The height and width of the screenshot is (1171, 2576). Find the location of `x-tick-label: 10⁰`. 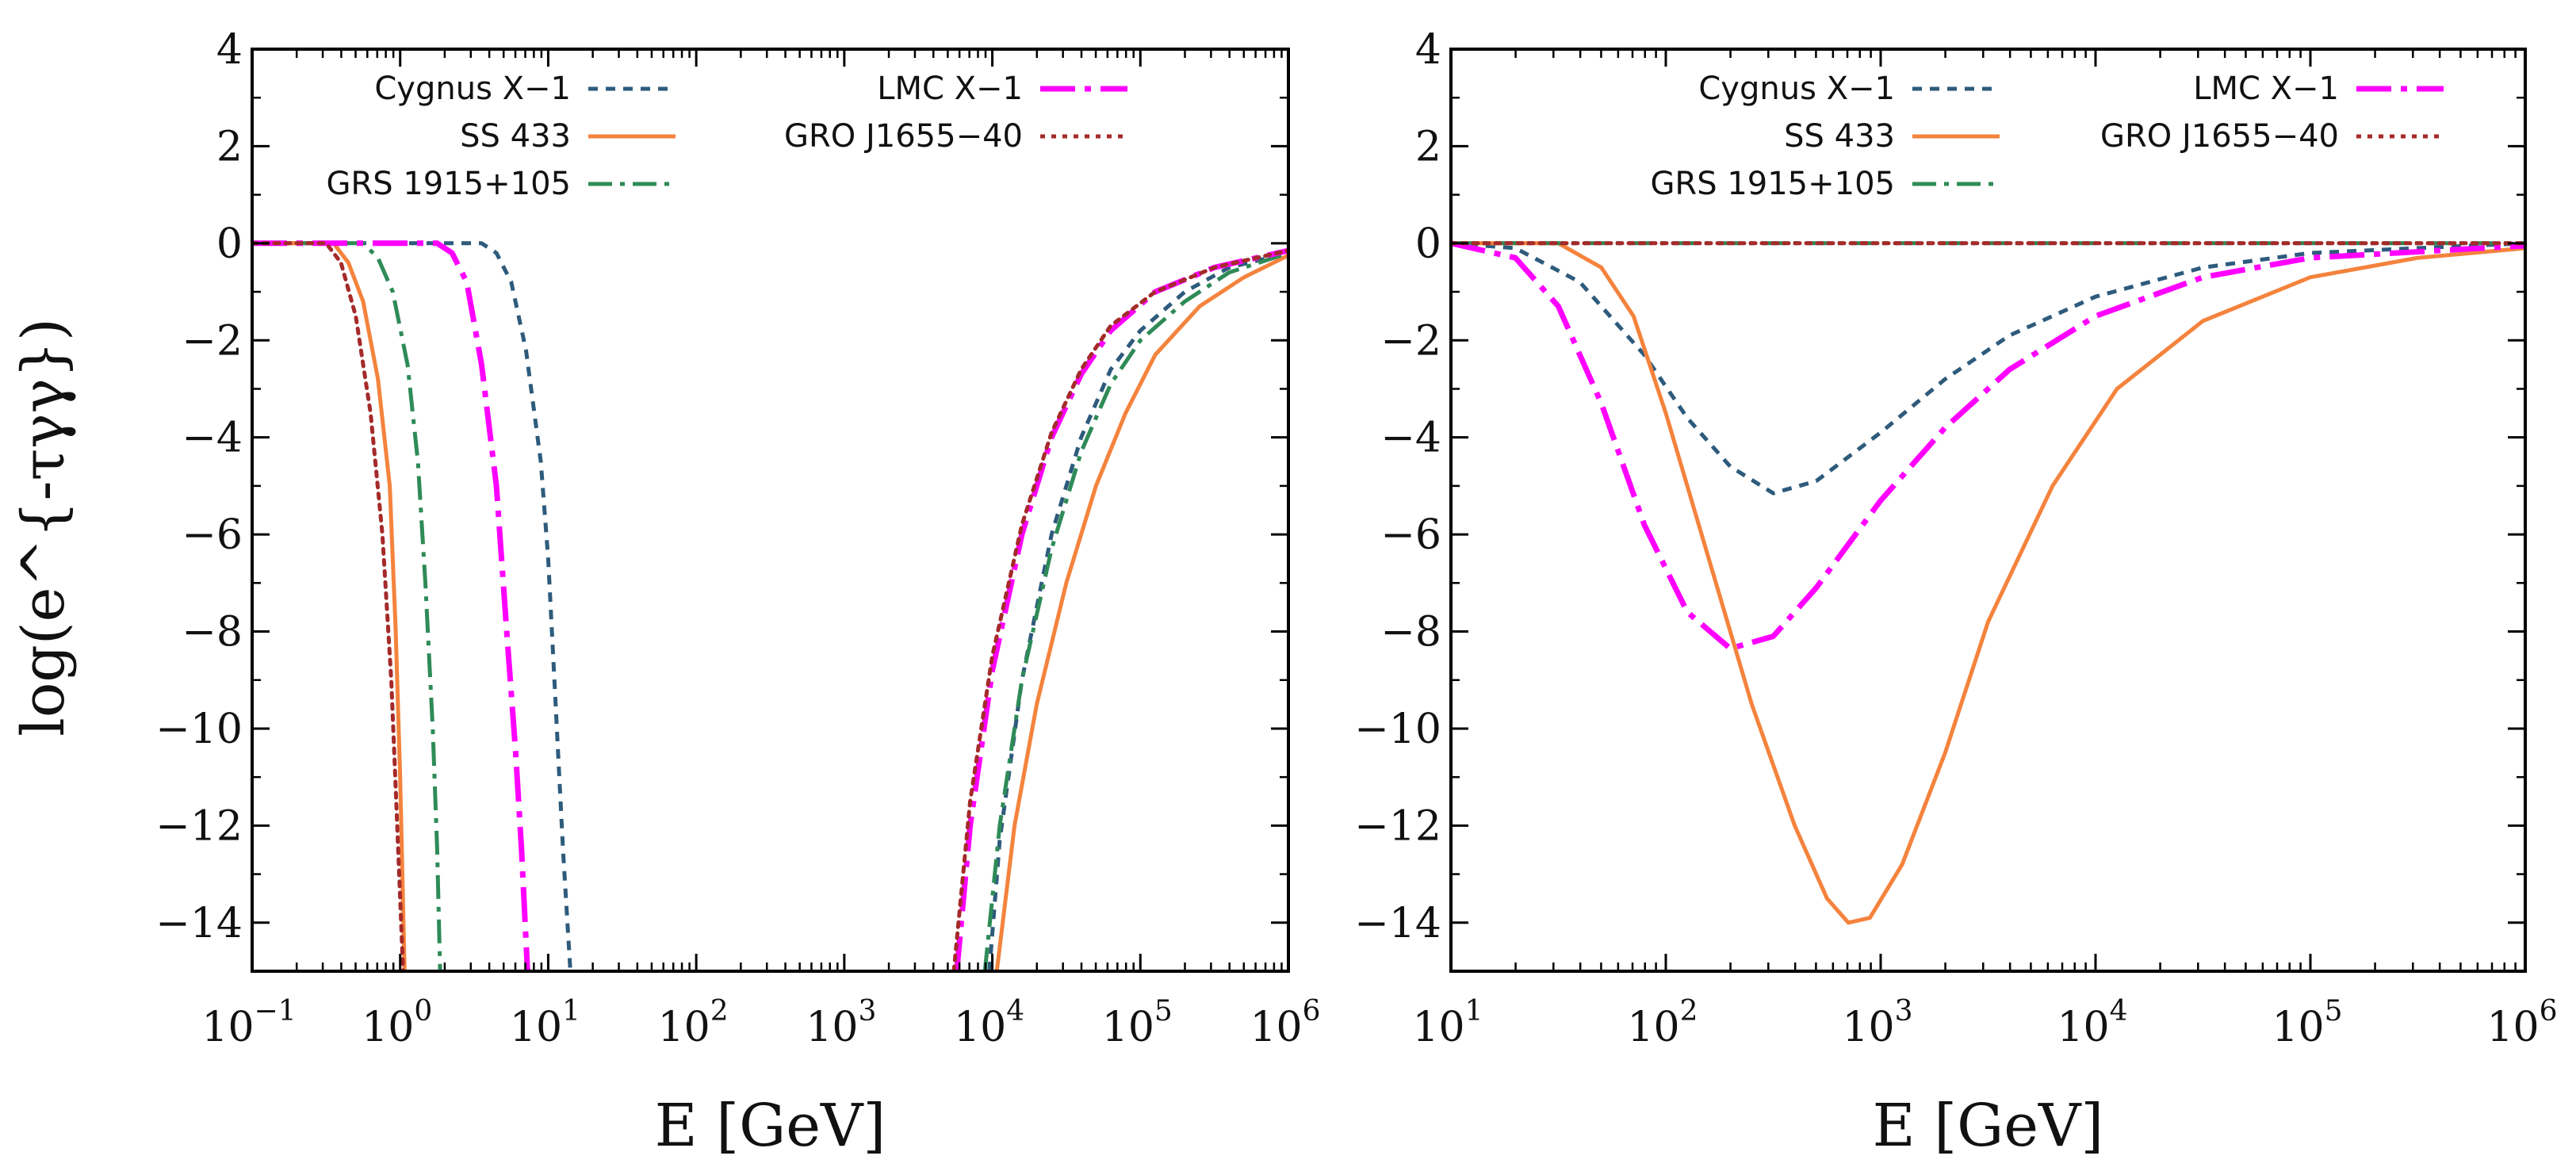

x-tick-label: 10⁰ is located at coordinates (397, 1023).